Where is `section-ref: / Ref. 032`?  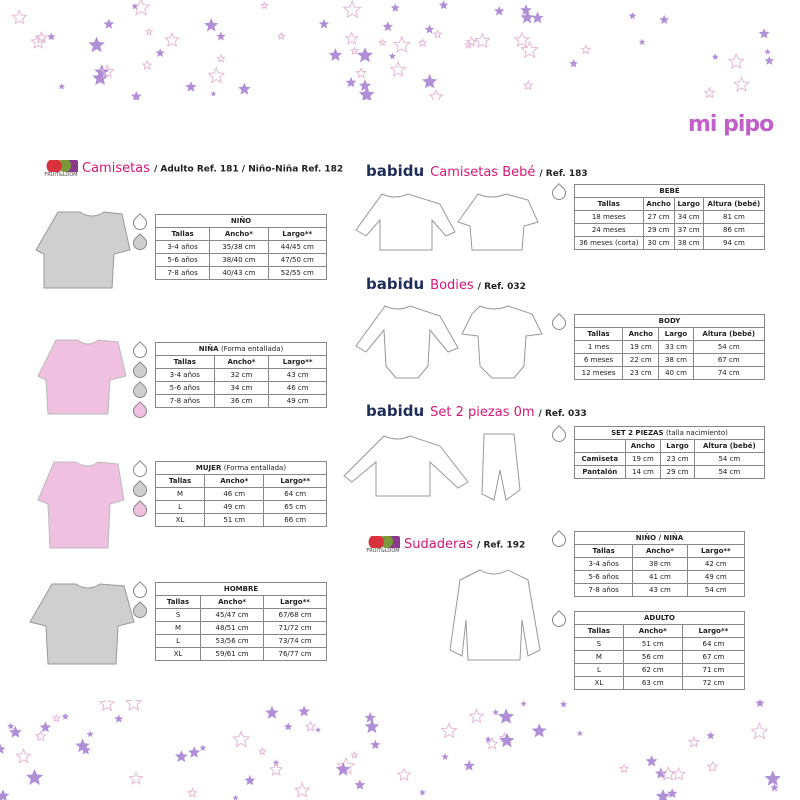 section-ref: / Ref. 032 is located at coordinates (501, 287).